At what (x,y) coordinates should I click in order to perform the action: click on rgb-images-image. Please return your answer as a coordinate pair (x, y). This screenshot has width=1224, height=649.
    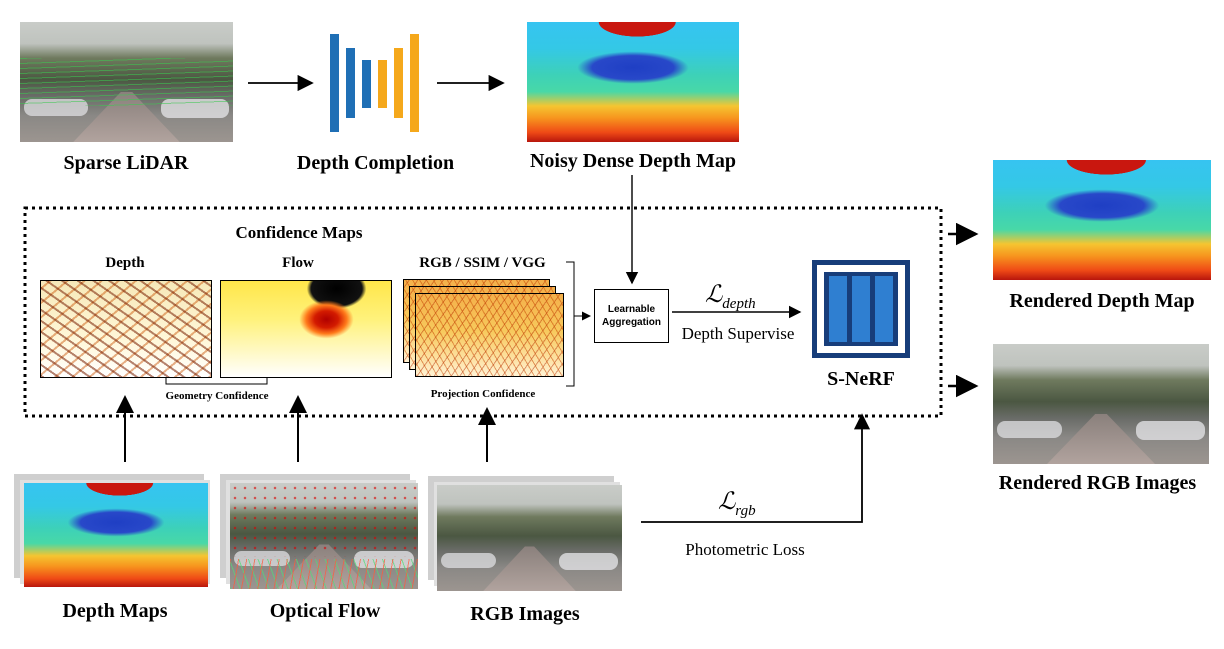
    Looking at the image, I should click on (529, 538).